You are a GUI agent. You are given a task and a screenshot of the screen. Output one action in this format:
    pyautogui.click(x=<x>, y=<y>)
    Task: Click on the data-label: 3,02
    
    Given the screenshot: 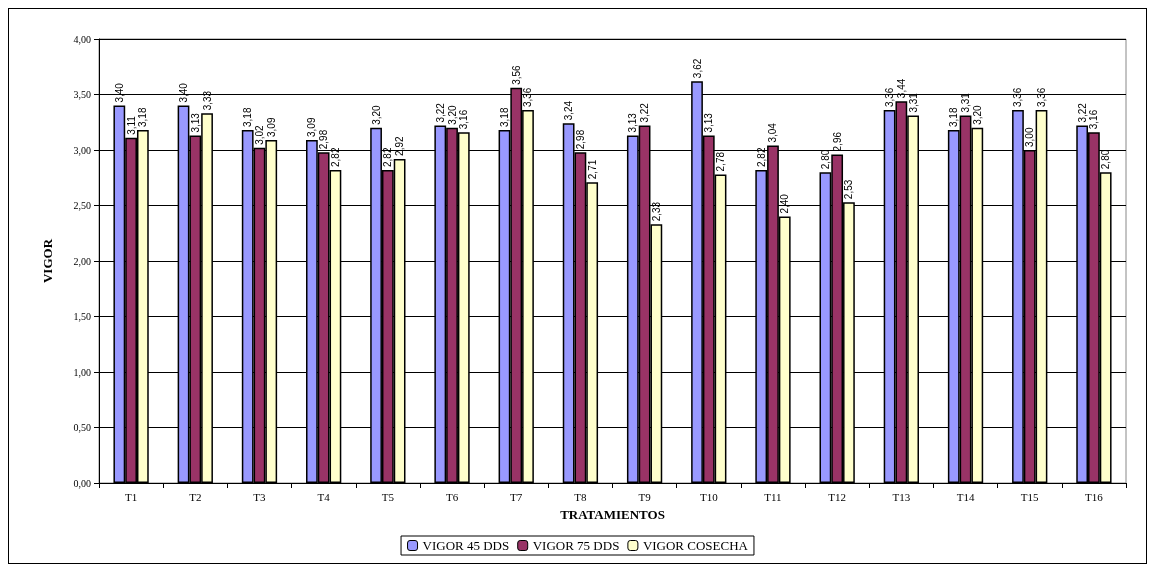 What is the action you would take?
    pyautogui.click(x=259, y=134)
    